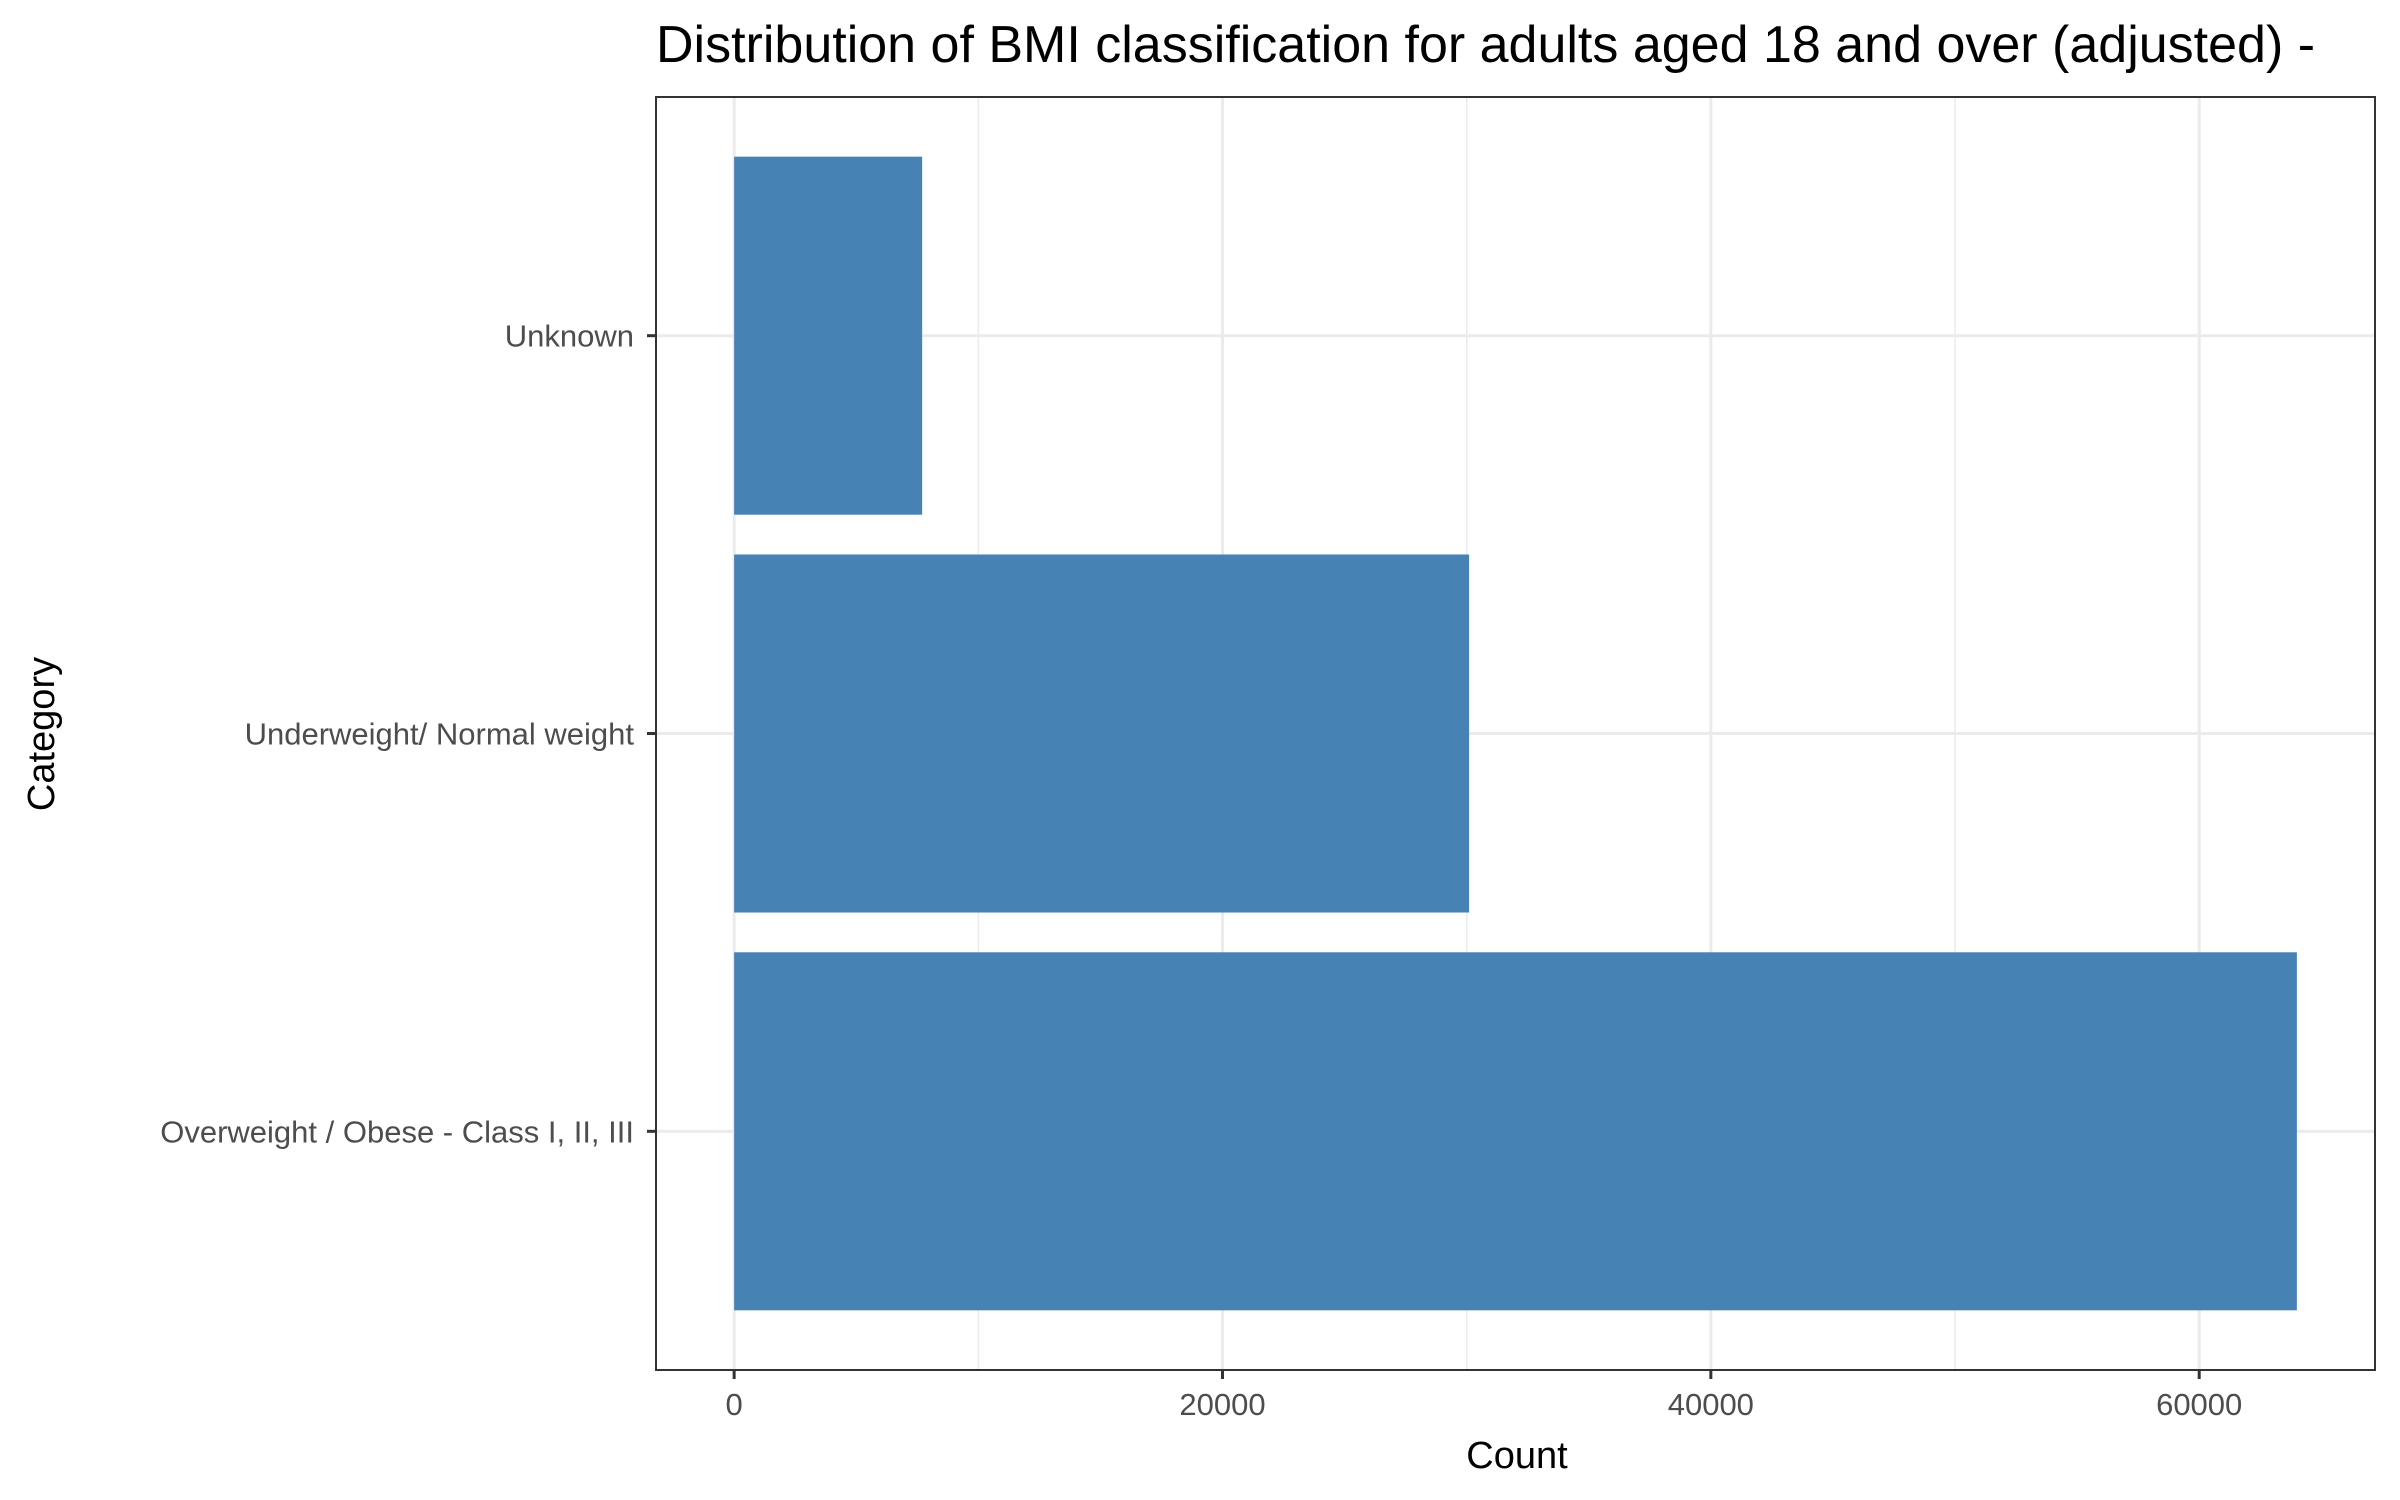 Image resolution: width=2400 pixels, height=1500 pixels. What do you see at coordinates (440, 734) in the screenshot?
I see `y-tick-label: Underweight/ Normal weight` at bounding box center [440, 734].